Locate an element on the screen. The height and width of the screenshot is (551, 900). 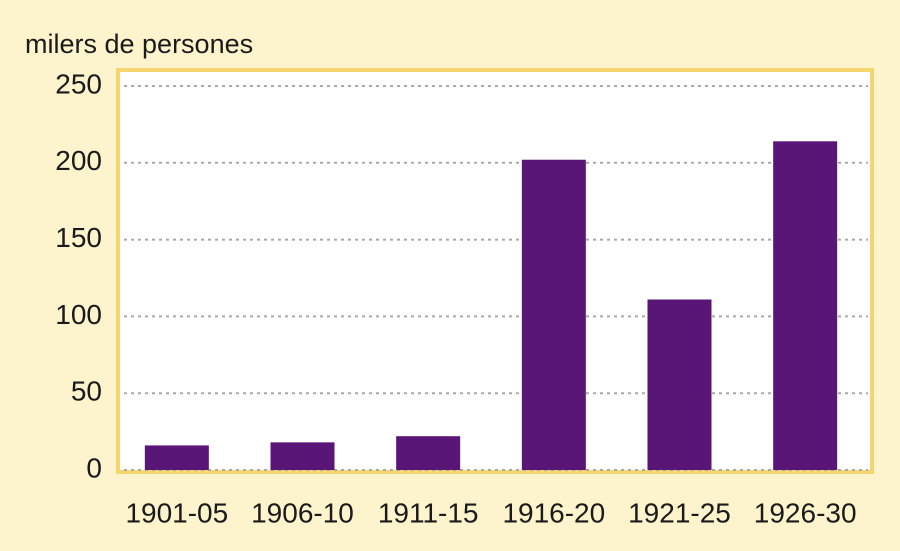
chart-title: milers de persones is located at coordinates (139, 44).